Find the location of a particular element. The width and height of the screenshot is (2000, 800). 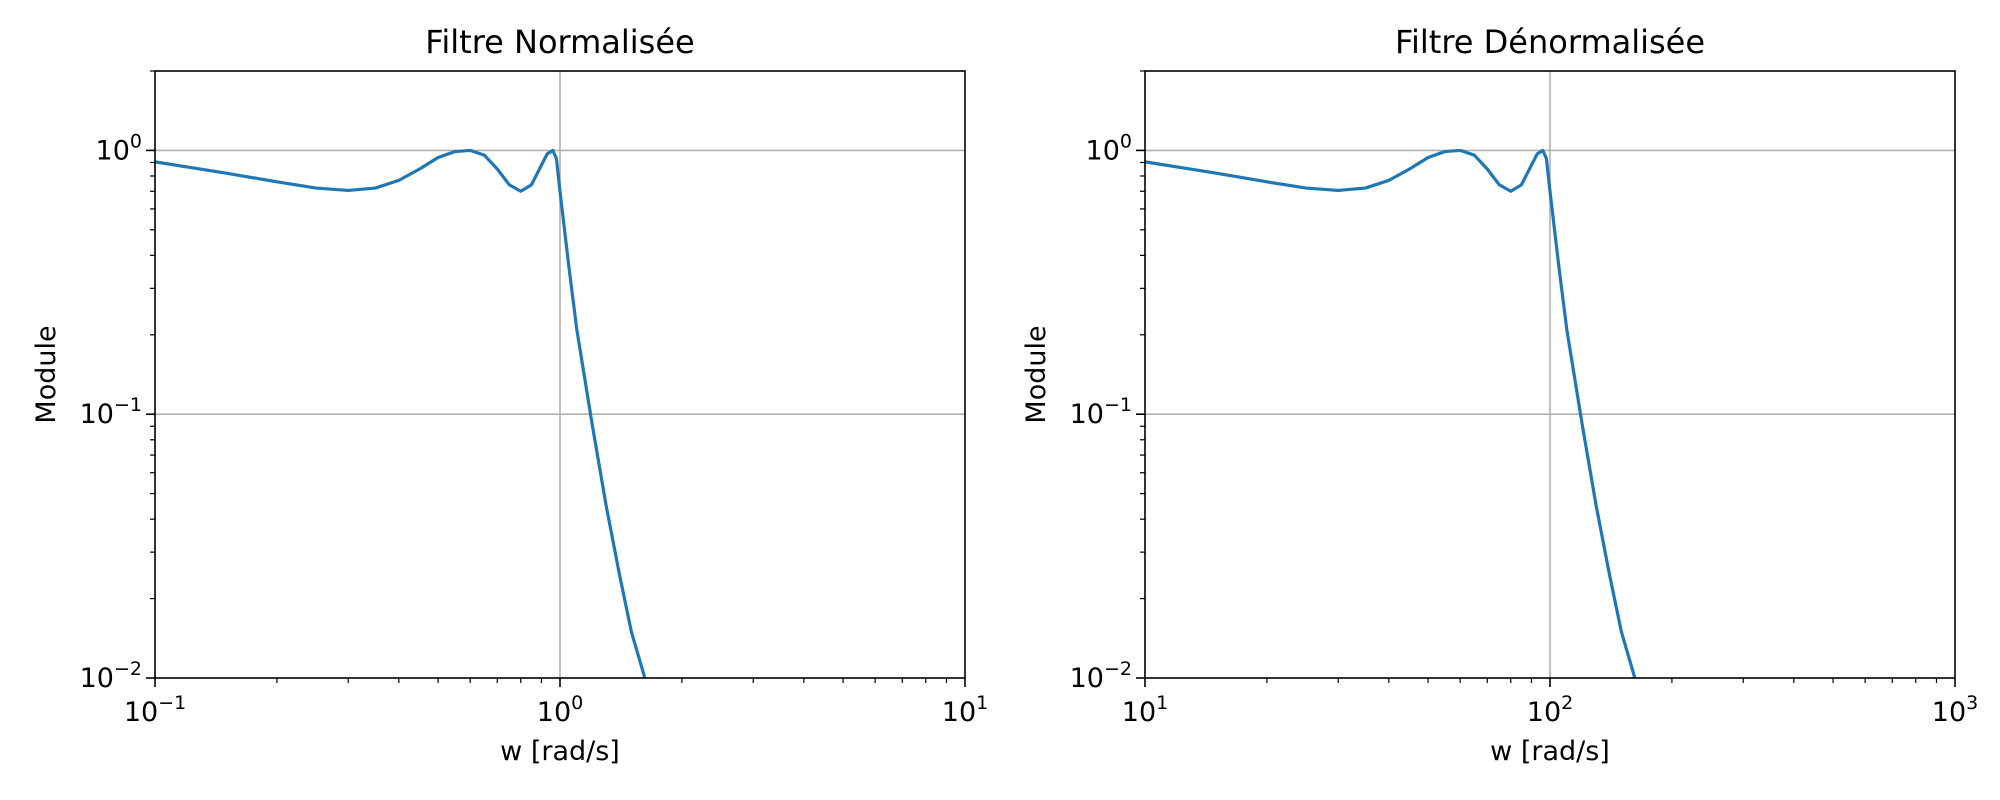

x-tick-label: 10³ is located at coordinates (1955, 710).